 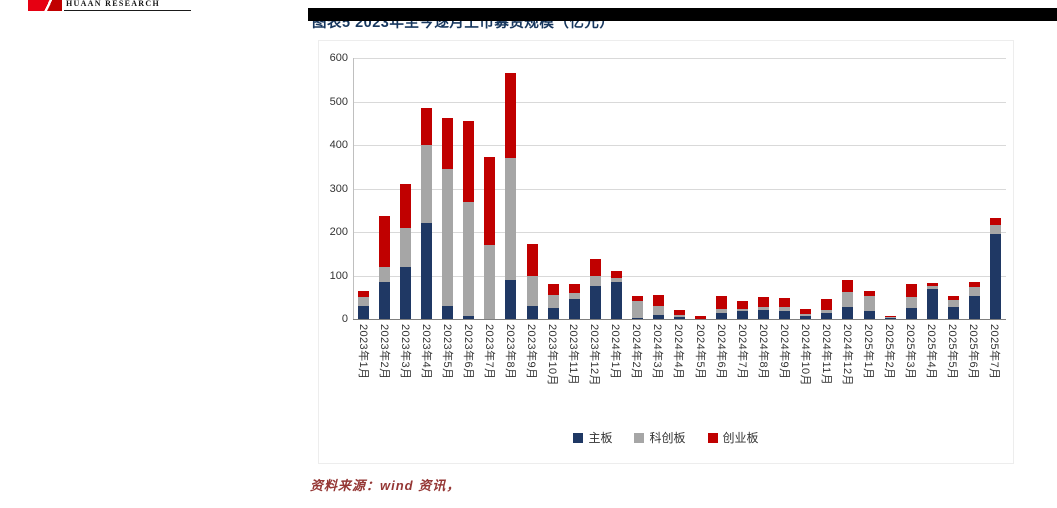 What do you see at coordinates (446, 352) in the screenshot?
I see `x-axis-label-text: 2023年5月` at bounding box center [446, 352].